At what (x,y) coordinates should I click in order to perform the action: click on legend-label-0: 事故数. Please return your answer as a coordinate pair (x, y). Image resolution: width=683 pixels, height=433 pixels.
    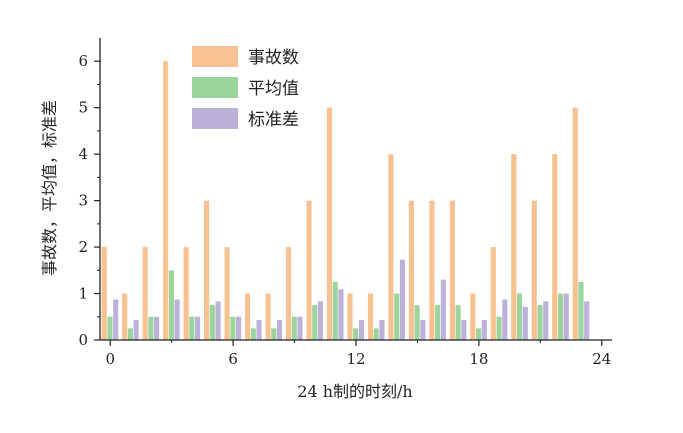
    Looking at the image, I should click on (273, 58).